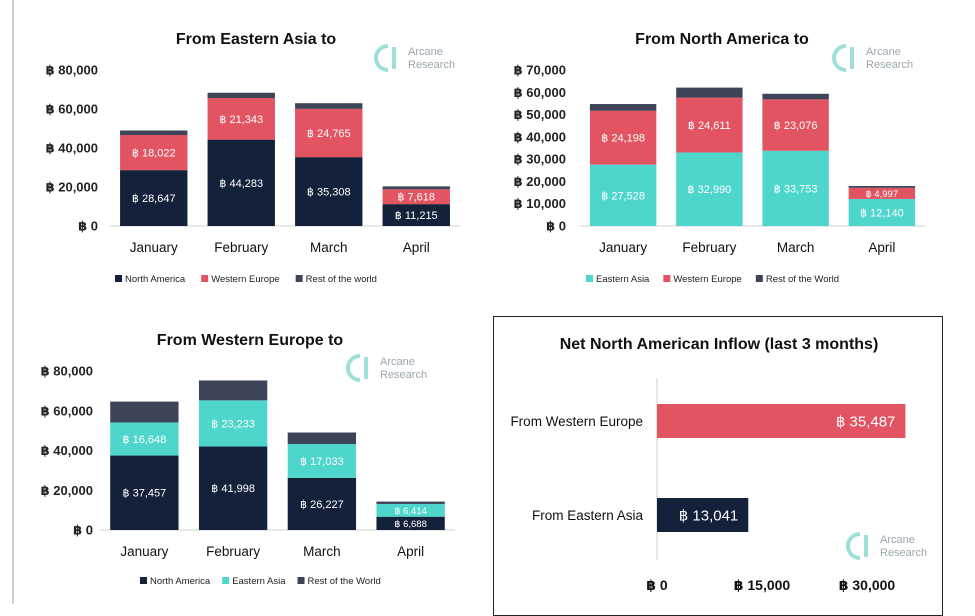 Image resolution: width=975 pixels, height=616 pixels. What do you see at coordinates (540, 114) in the screenshot?
I see `y-tick-label: ฿ 50,000` at bounding box center [540, 114].